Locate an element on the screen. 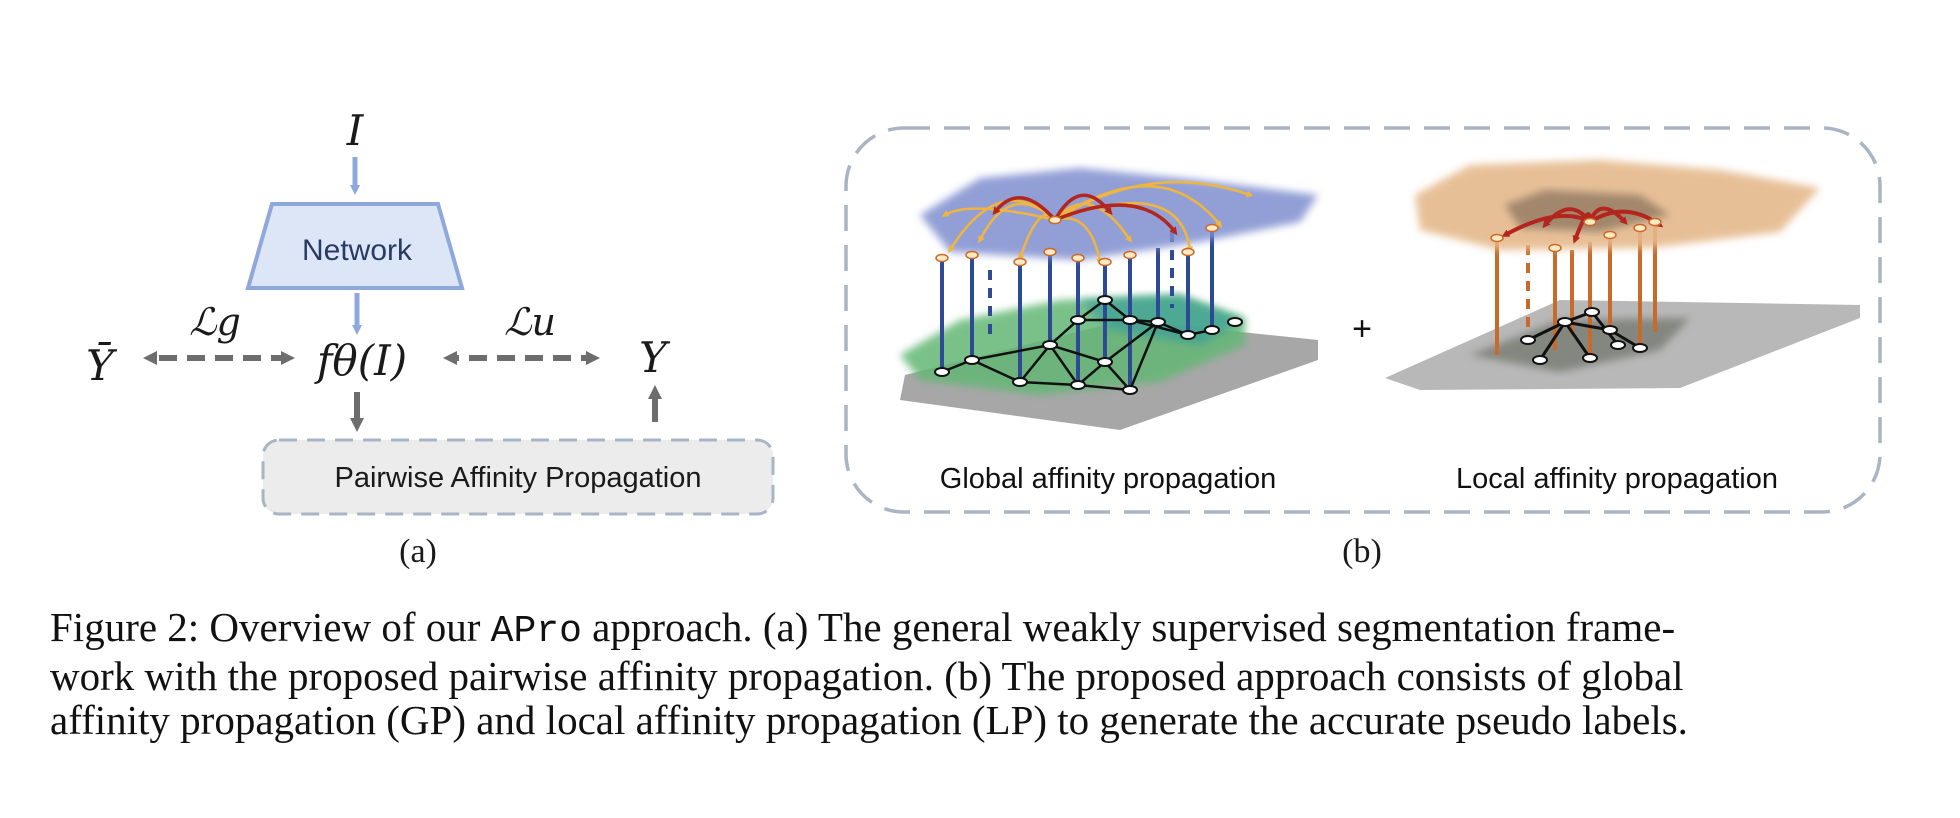  network-label: Network is located at coordinates (357, 250).